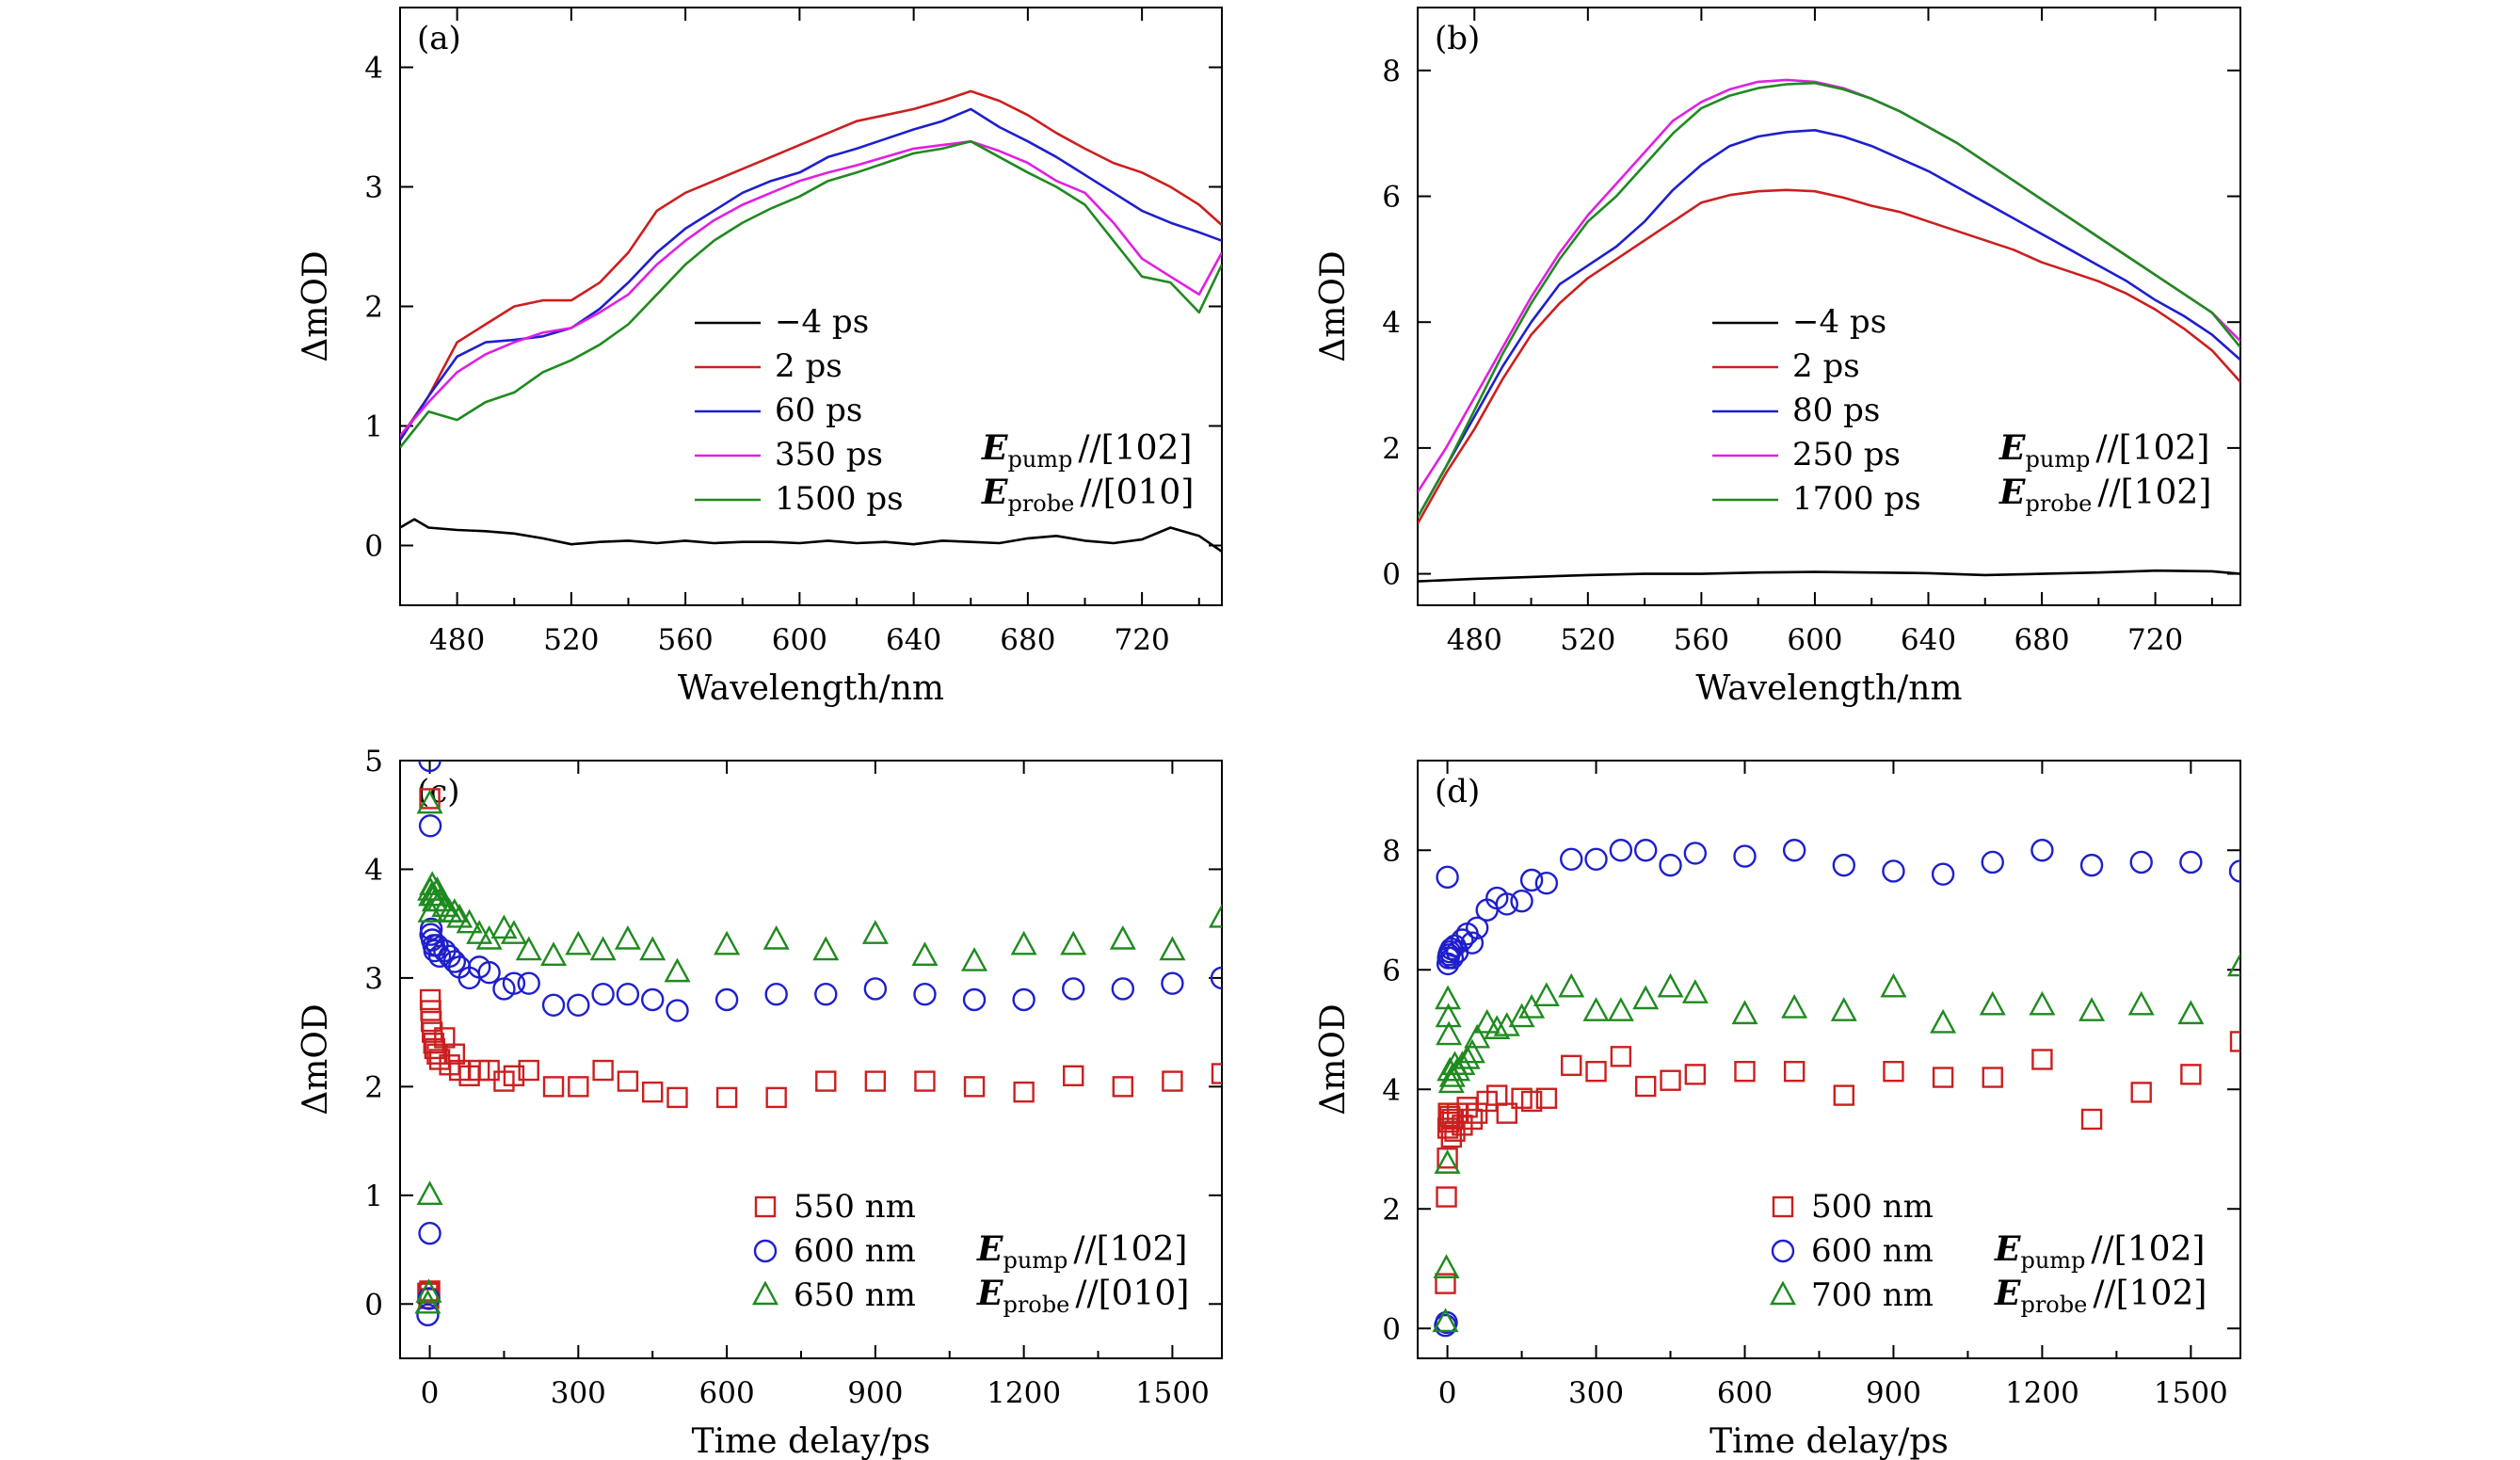  What do you see at coordinates (1391, 198) in the screenshot?
I see `y-tick-label: 6` at bounding box center [1391, 198].